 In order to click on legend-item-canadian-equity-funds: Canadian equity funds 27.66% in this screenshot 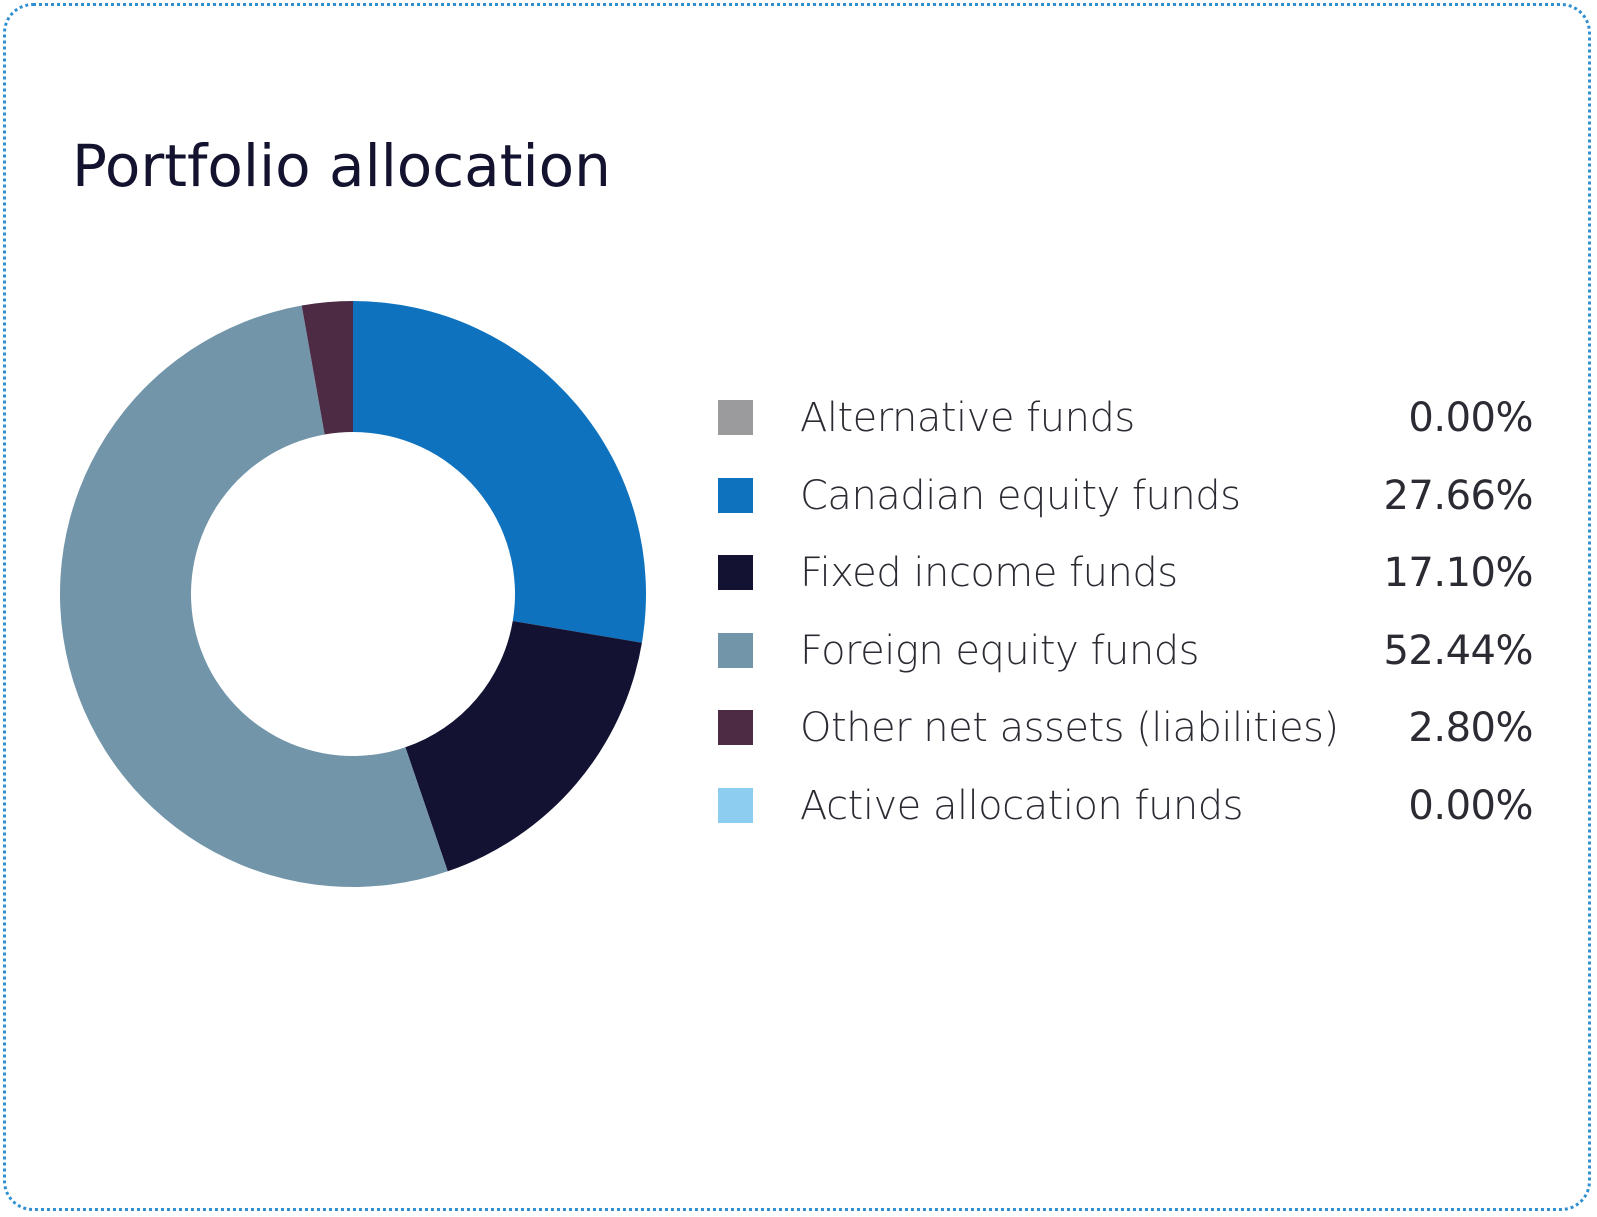, I will do `click(1125, 507)`.